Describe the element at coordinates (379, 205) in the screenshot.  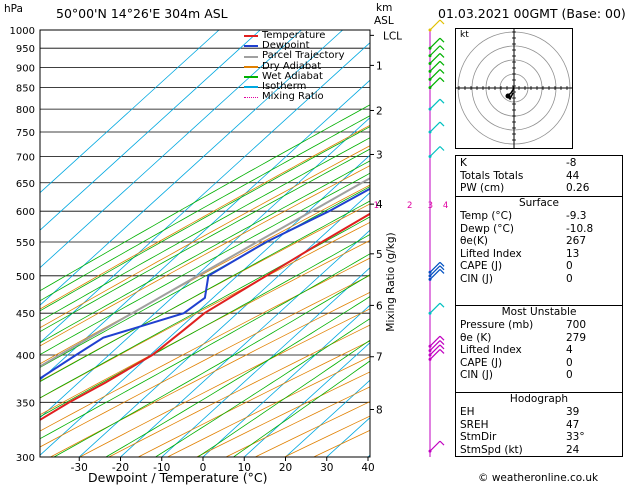
I see `km-tick-label: 4` at that location.